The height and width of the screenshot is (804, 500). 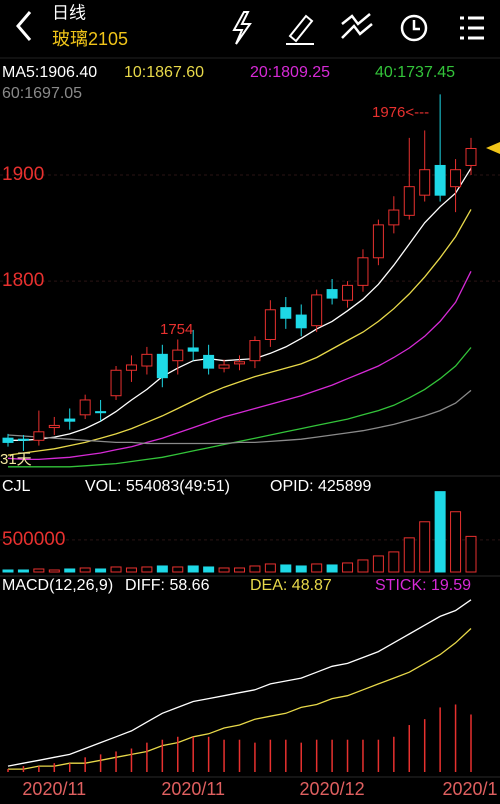 I want to click on x-tick-label: 2020/12, so click(x=332, y=789).